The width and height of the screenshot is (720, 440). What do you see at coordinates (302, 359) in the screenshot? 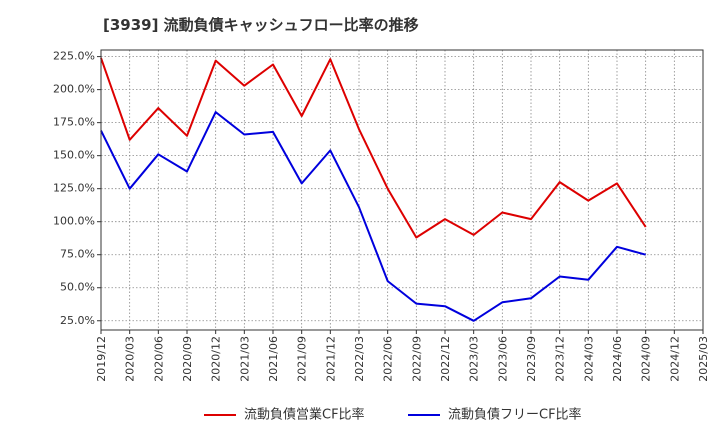
I see `x-tick-label: 2021/09` at bounding box center [302, 359].